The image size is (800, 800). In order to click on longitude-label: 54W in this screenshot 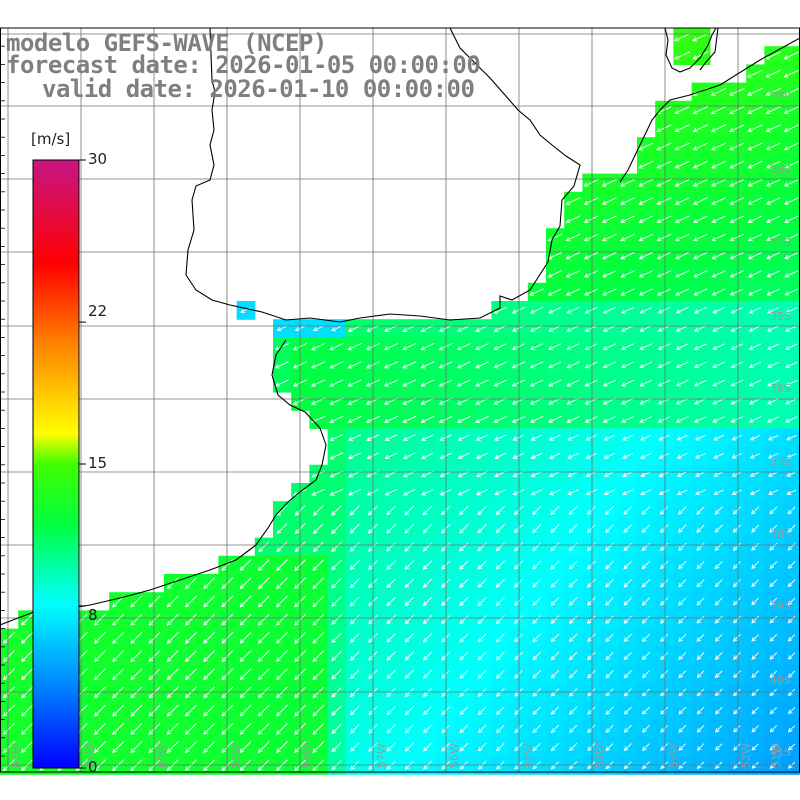, I will do `click(600, 755)`.